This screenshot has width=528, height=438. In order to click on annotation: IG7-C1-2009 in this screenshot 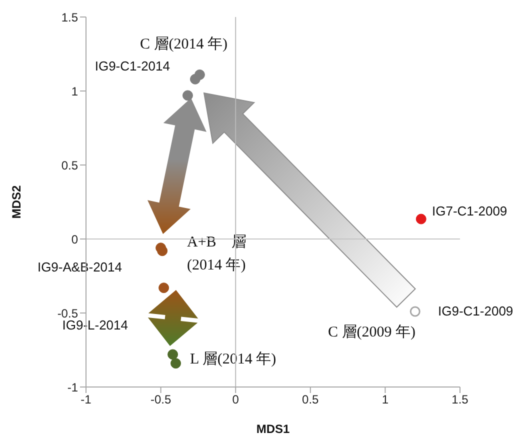, I will do `click(470, 210)`.